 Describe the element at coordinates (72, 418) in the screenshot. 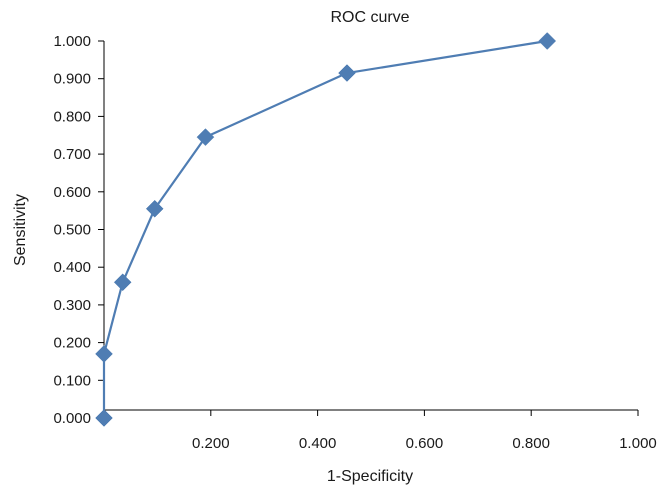

I see `y-tick-label: 0.000` at that location.